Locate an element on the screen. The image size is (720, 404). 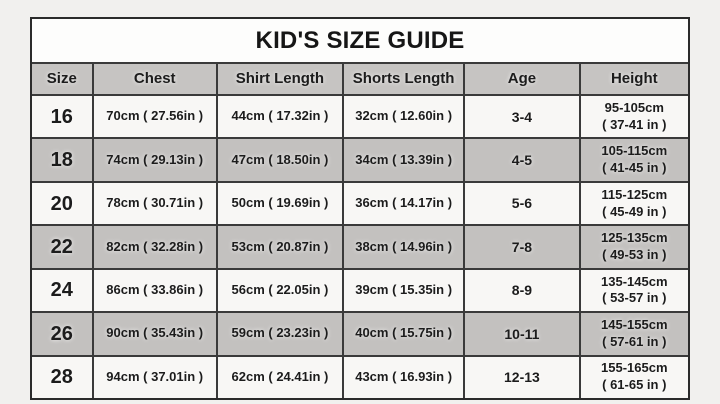
shirt-length-cell: 44cm ( 17.32in ) is located at coordinates (281, 117).